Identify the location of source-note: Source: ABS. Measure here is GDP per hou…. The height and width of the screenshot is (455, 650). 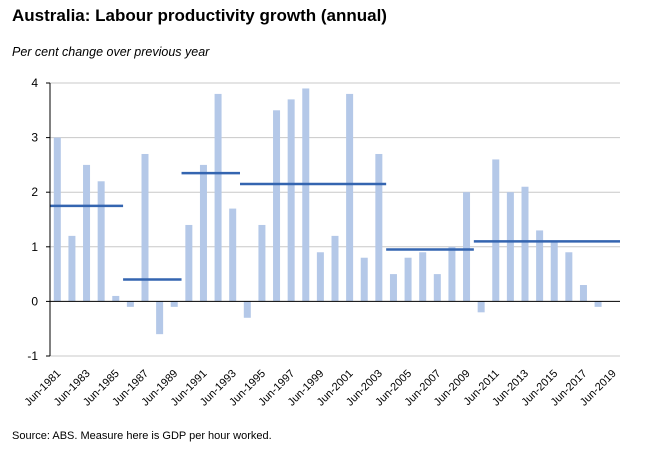
(142, 436).